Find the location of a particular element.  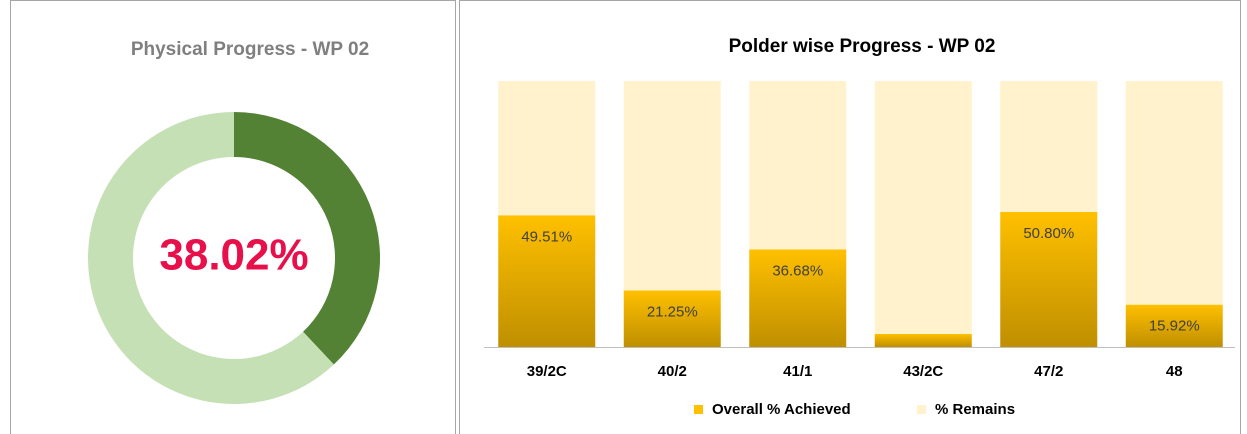

x-tick-label: 43/2C is located at coordinates (923, 371).